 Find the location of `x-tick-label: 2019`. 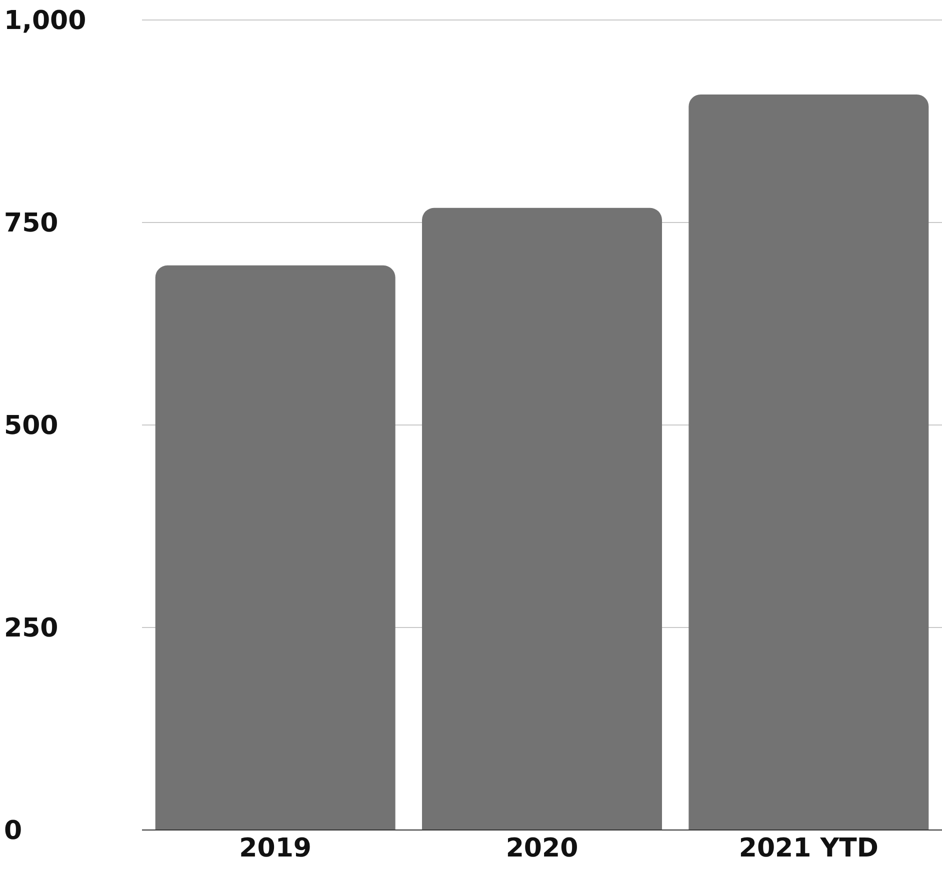

x-tick-label: 2019 is located at coordinates (275, 848).